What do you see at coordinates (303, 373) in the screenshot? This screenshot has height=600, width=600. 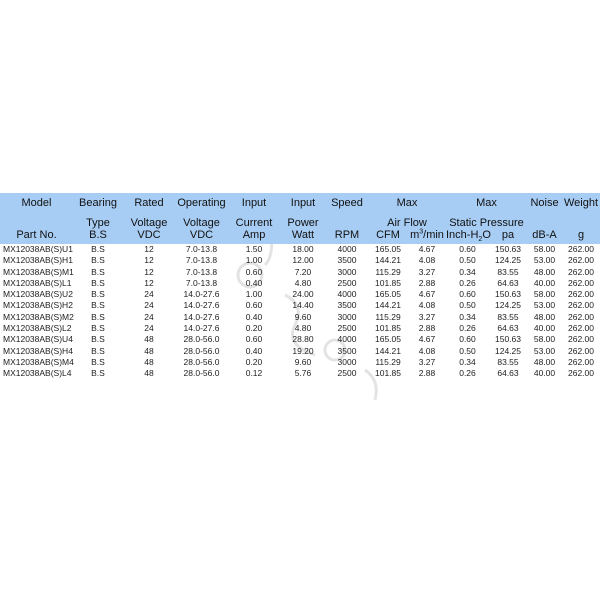 I see `cell-input-power: 5.76` at bounding box center [303, 373].